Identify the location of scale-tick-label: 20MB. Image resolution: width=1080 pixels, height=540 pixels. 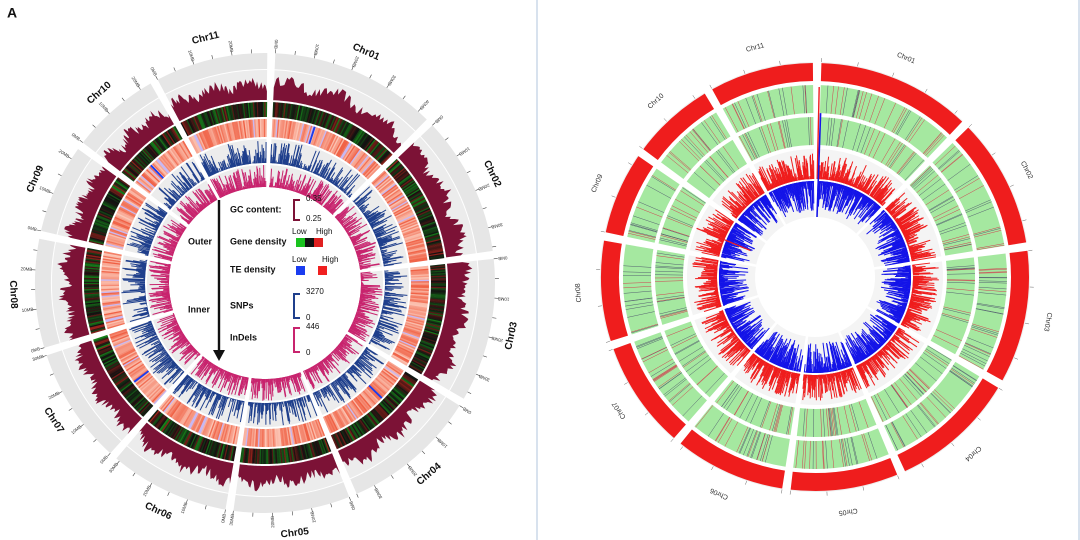
(231, 46).